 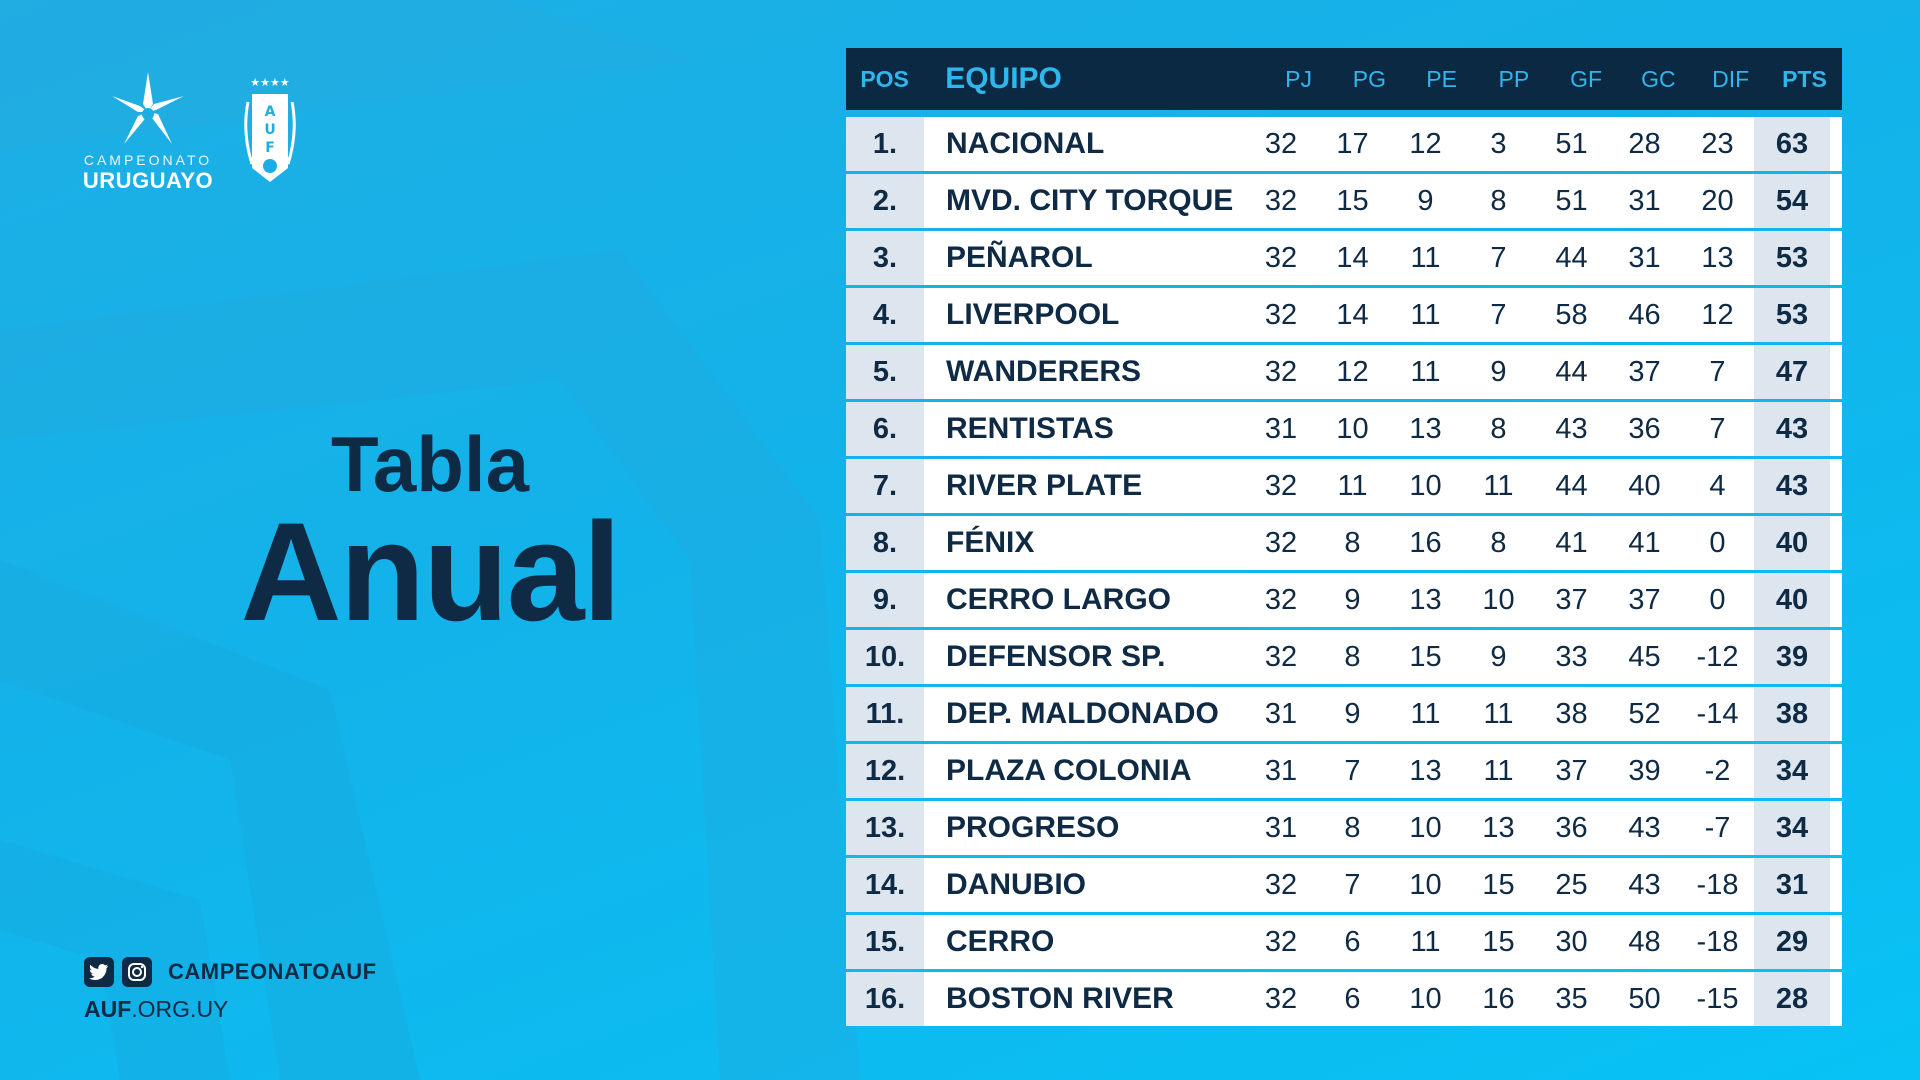 I want to click on row-pg: 7, so click(x=1352, y=770).